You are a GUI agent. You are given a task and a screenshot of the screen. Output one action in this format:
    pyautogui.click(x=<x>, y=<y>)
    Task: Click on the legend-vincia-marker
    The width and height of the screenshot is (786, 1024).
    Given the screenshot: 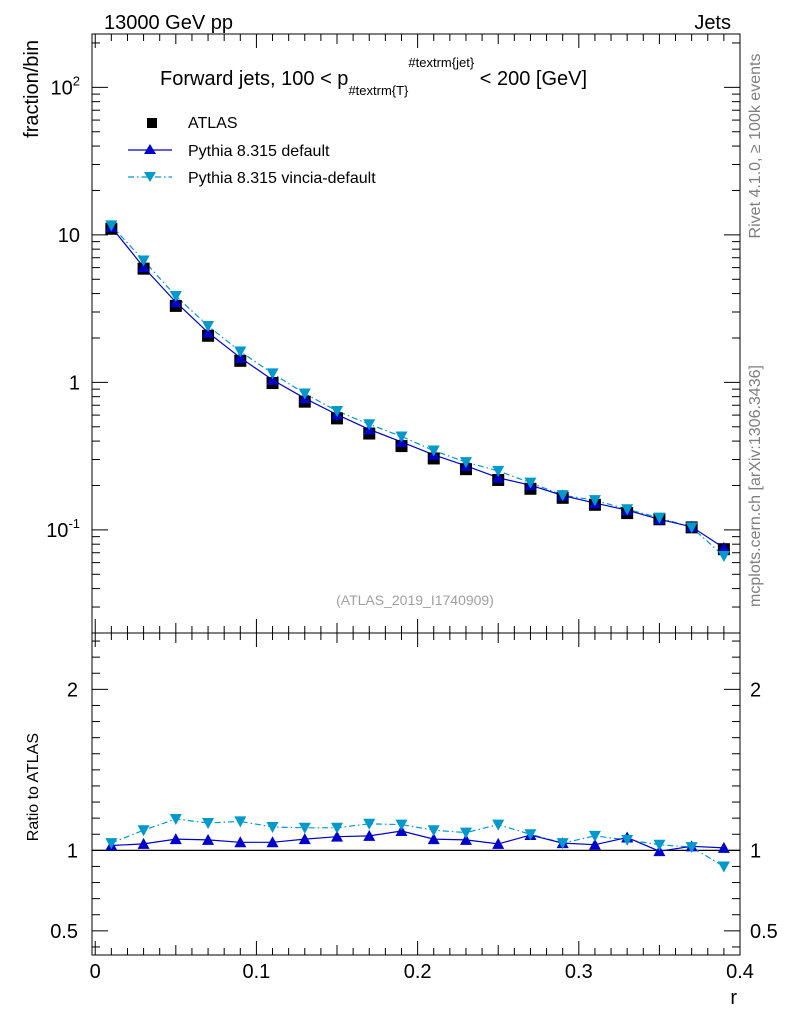 What is the action you would take?
    pyautogui.click(x=150, y=177)
    